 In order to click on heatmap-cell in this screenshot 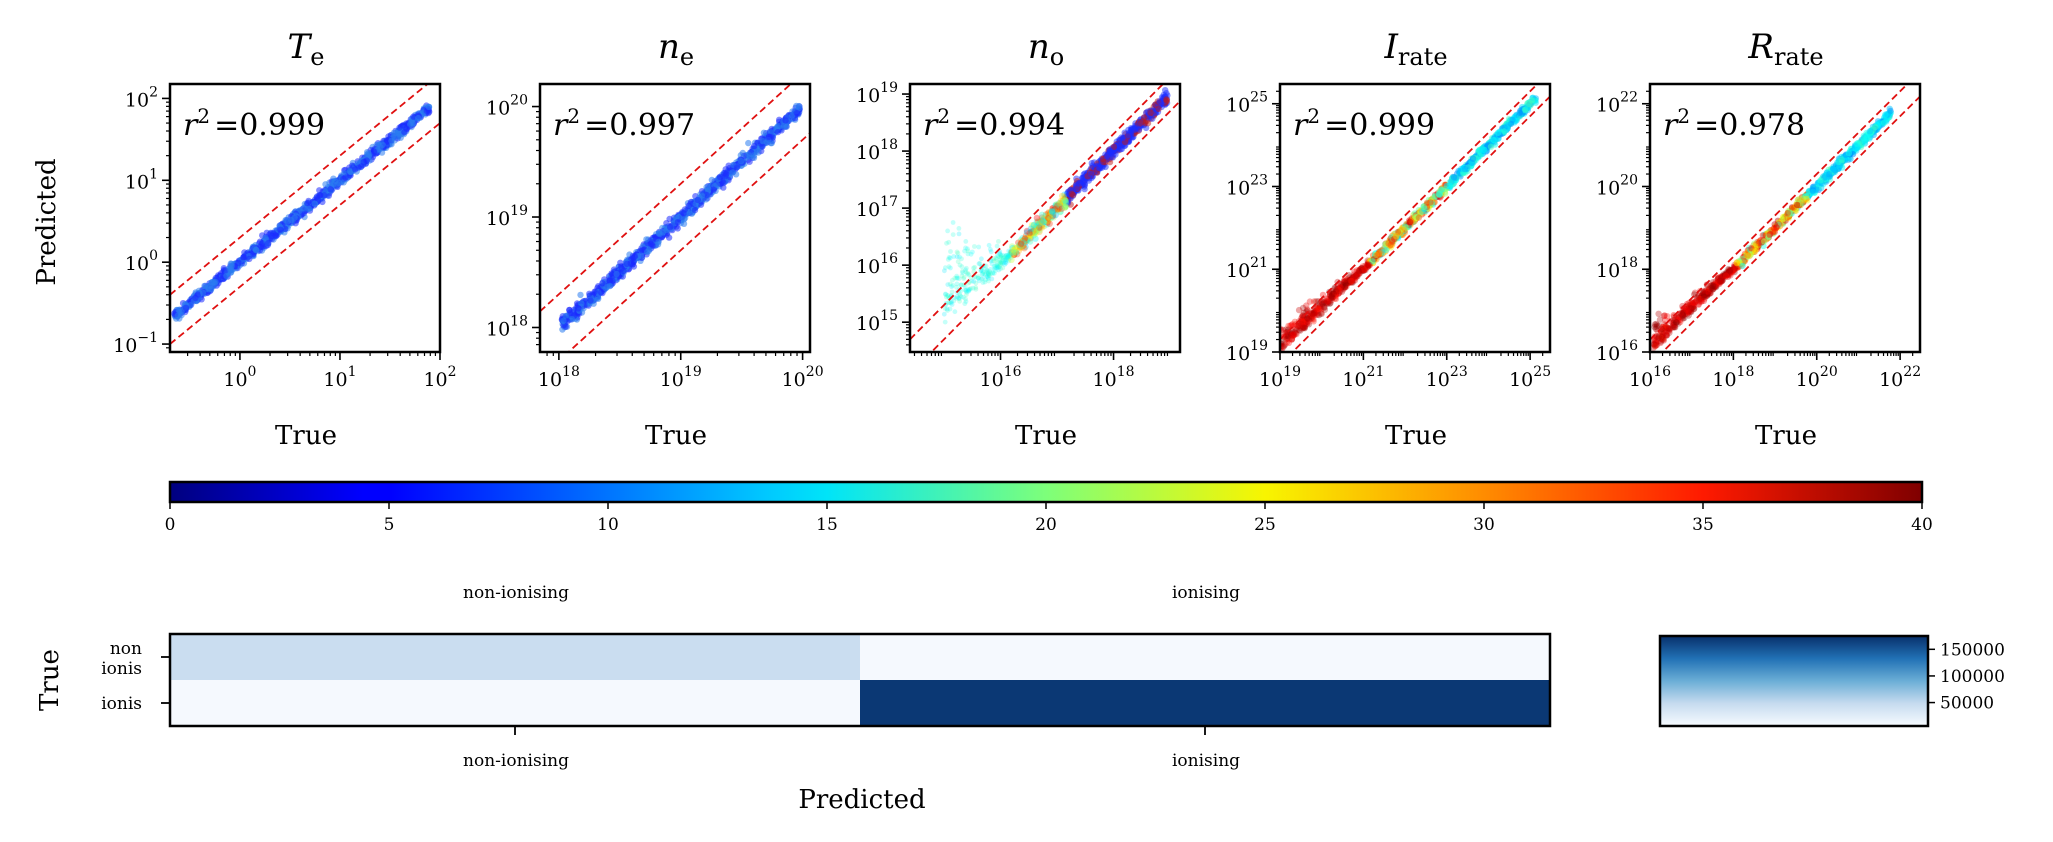, I will do `click(1205, 657)`.